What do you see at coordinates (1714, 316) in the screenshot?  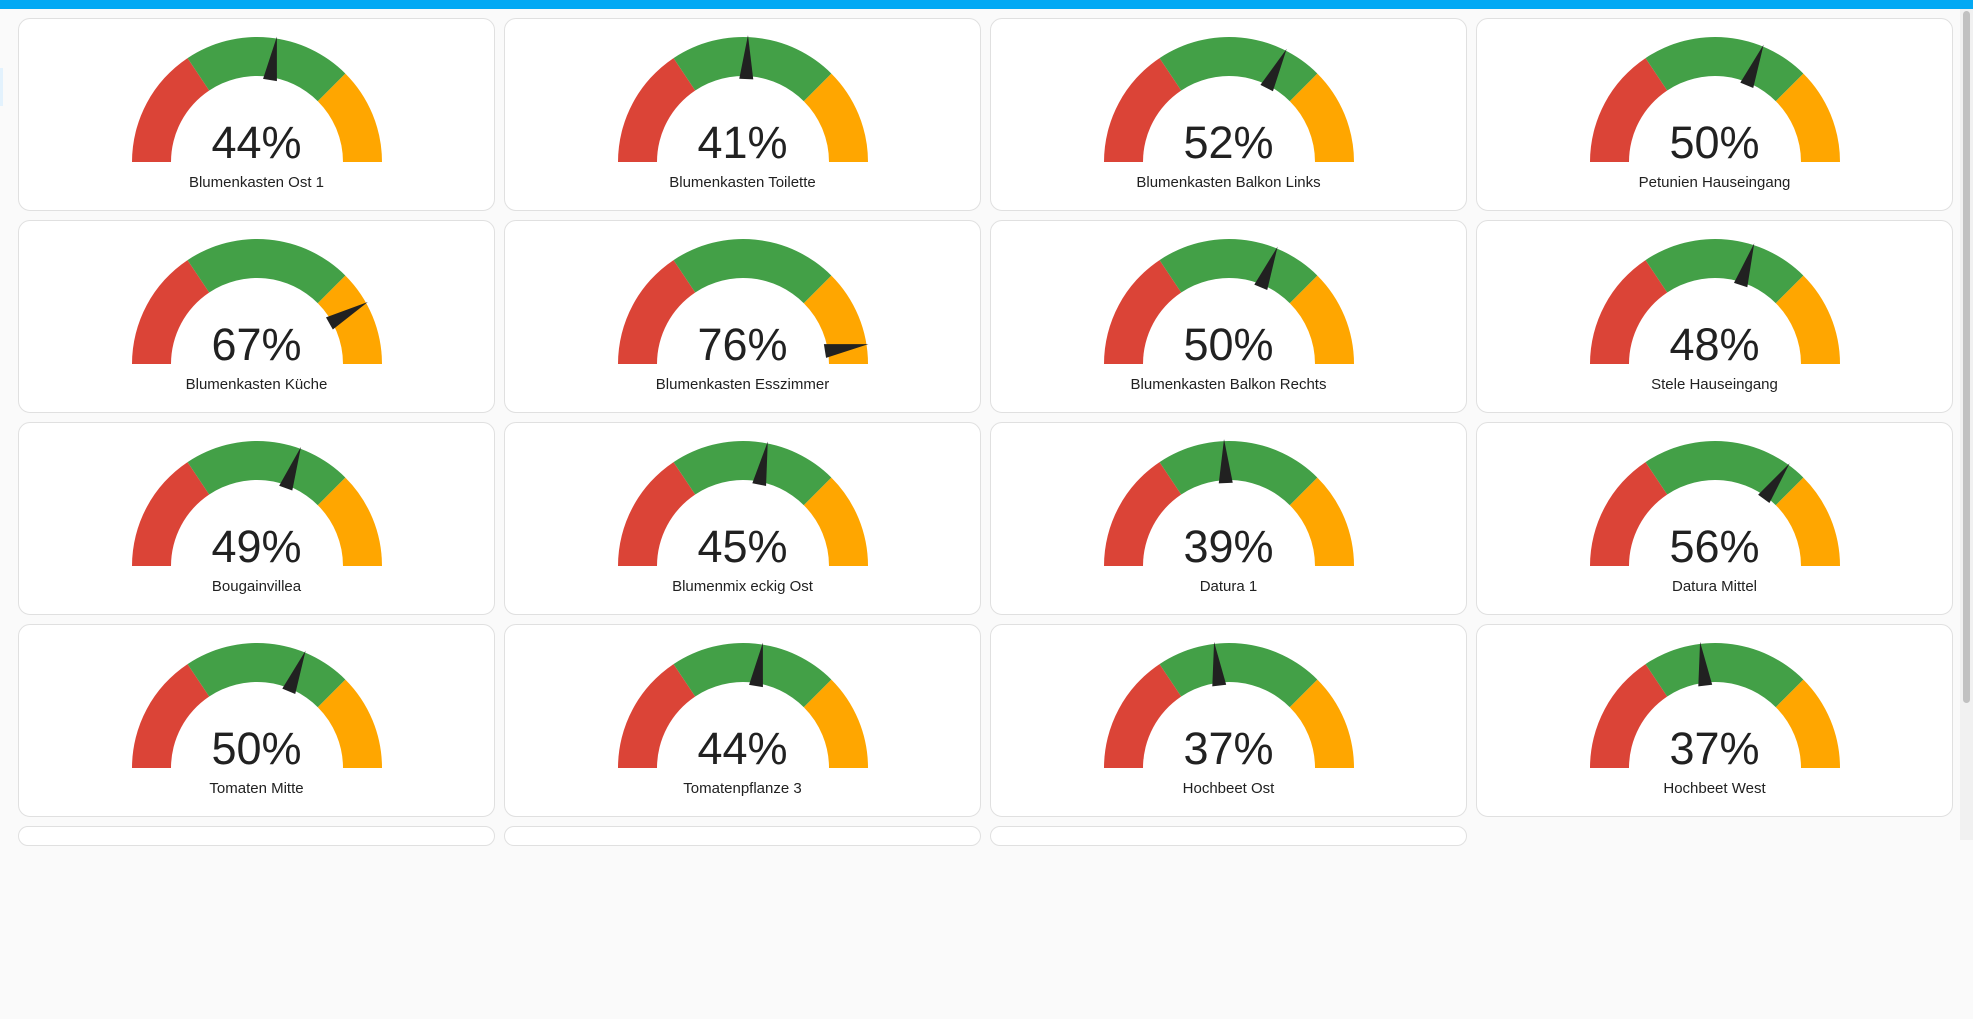 I see `gauge-card: 48% Stele Hauseingang` at bounding box center [1714, 316].